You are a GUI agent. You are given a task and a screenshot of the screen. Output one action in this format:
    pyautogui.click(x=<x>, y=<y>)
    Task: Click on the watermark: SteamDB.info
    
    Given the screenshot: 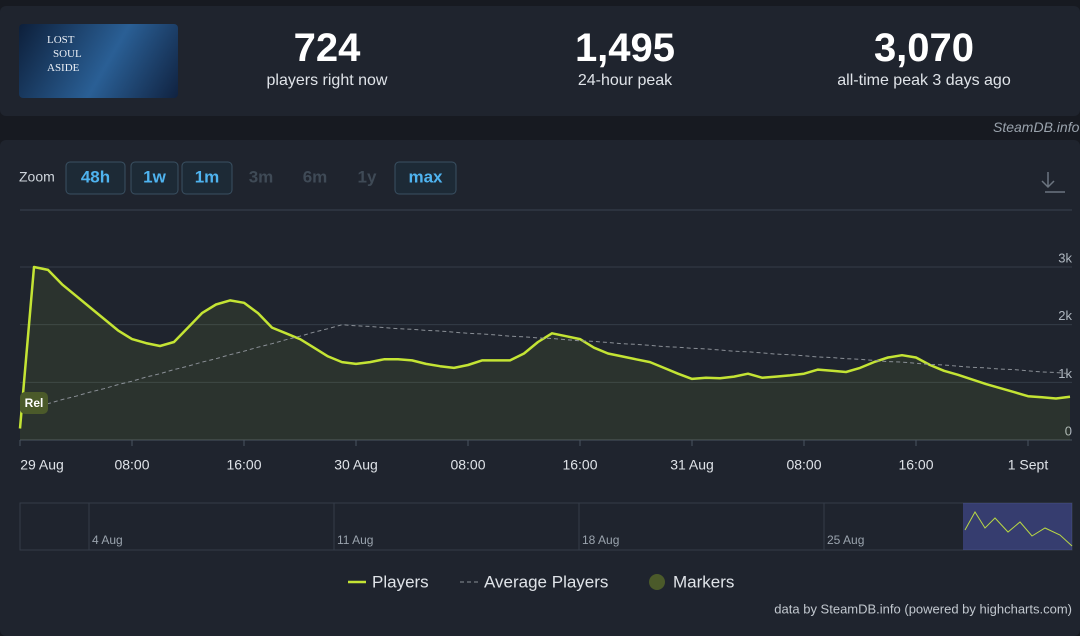 What is the action you would take?
    pyautogui.click(x=1036, y=127)
    